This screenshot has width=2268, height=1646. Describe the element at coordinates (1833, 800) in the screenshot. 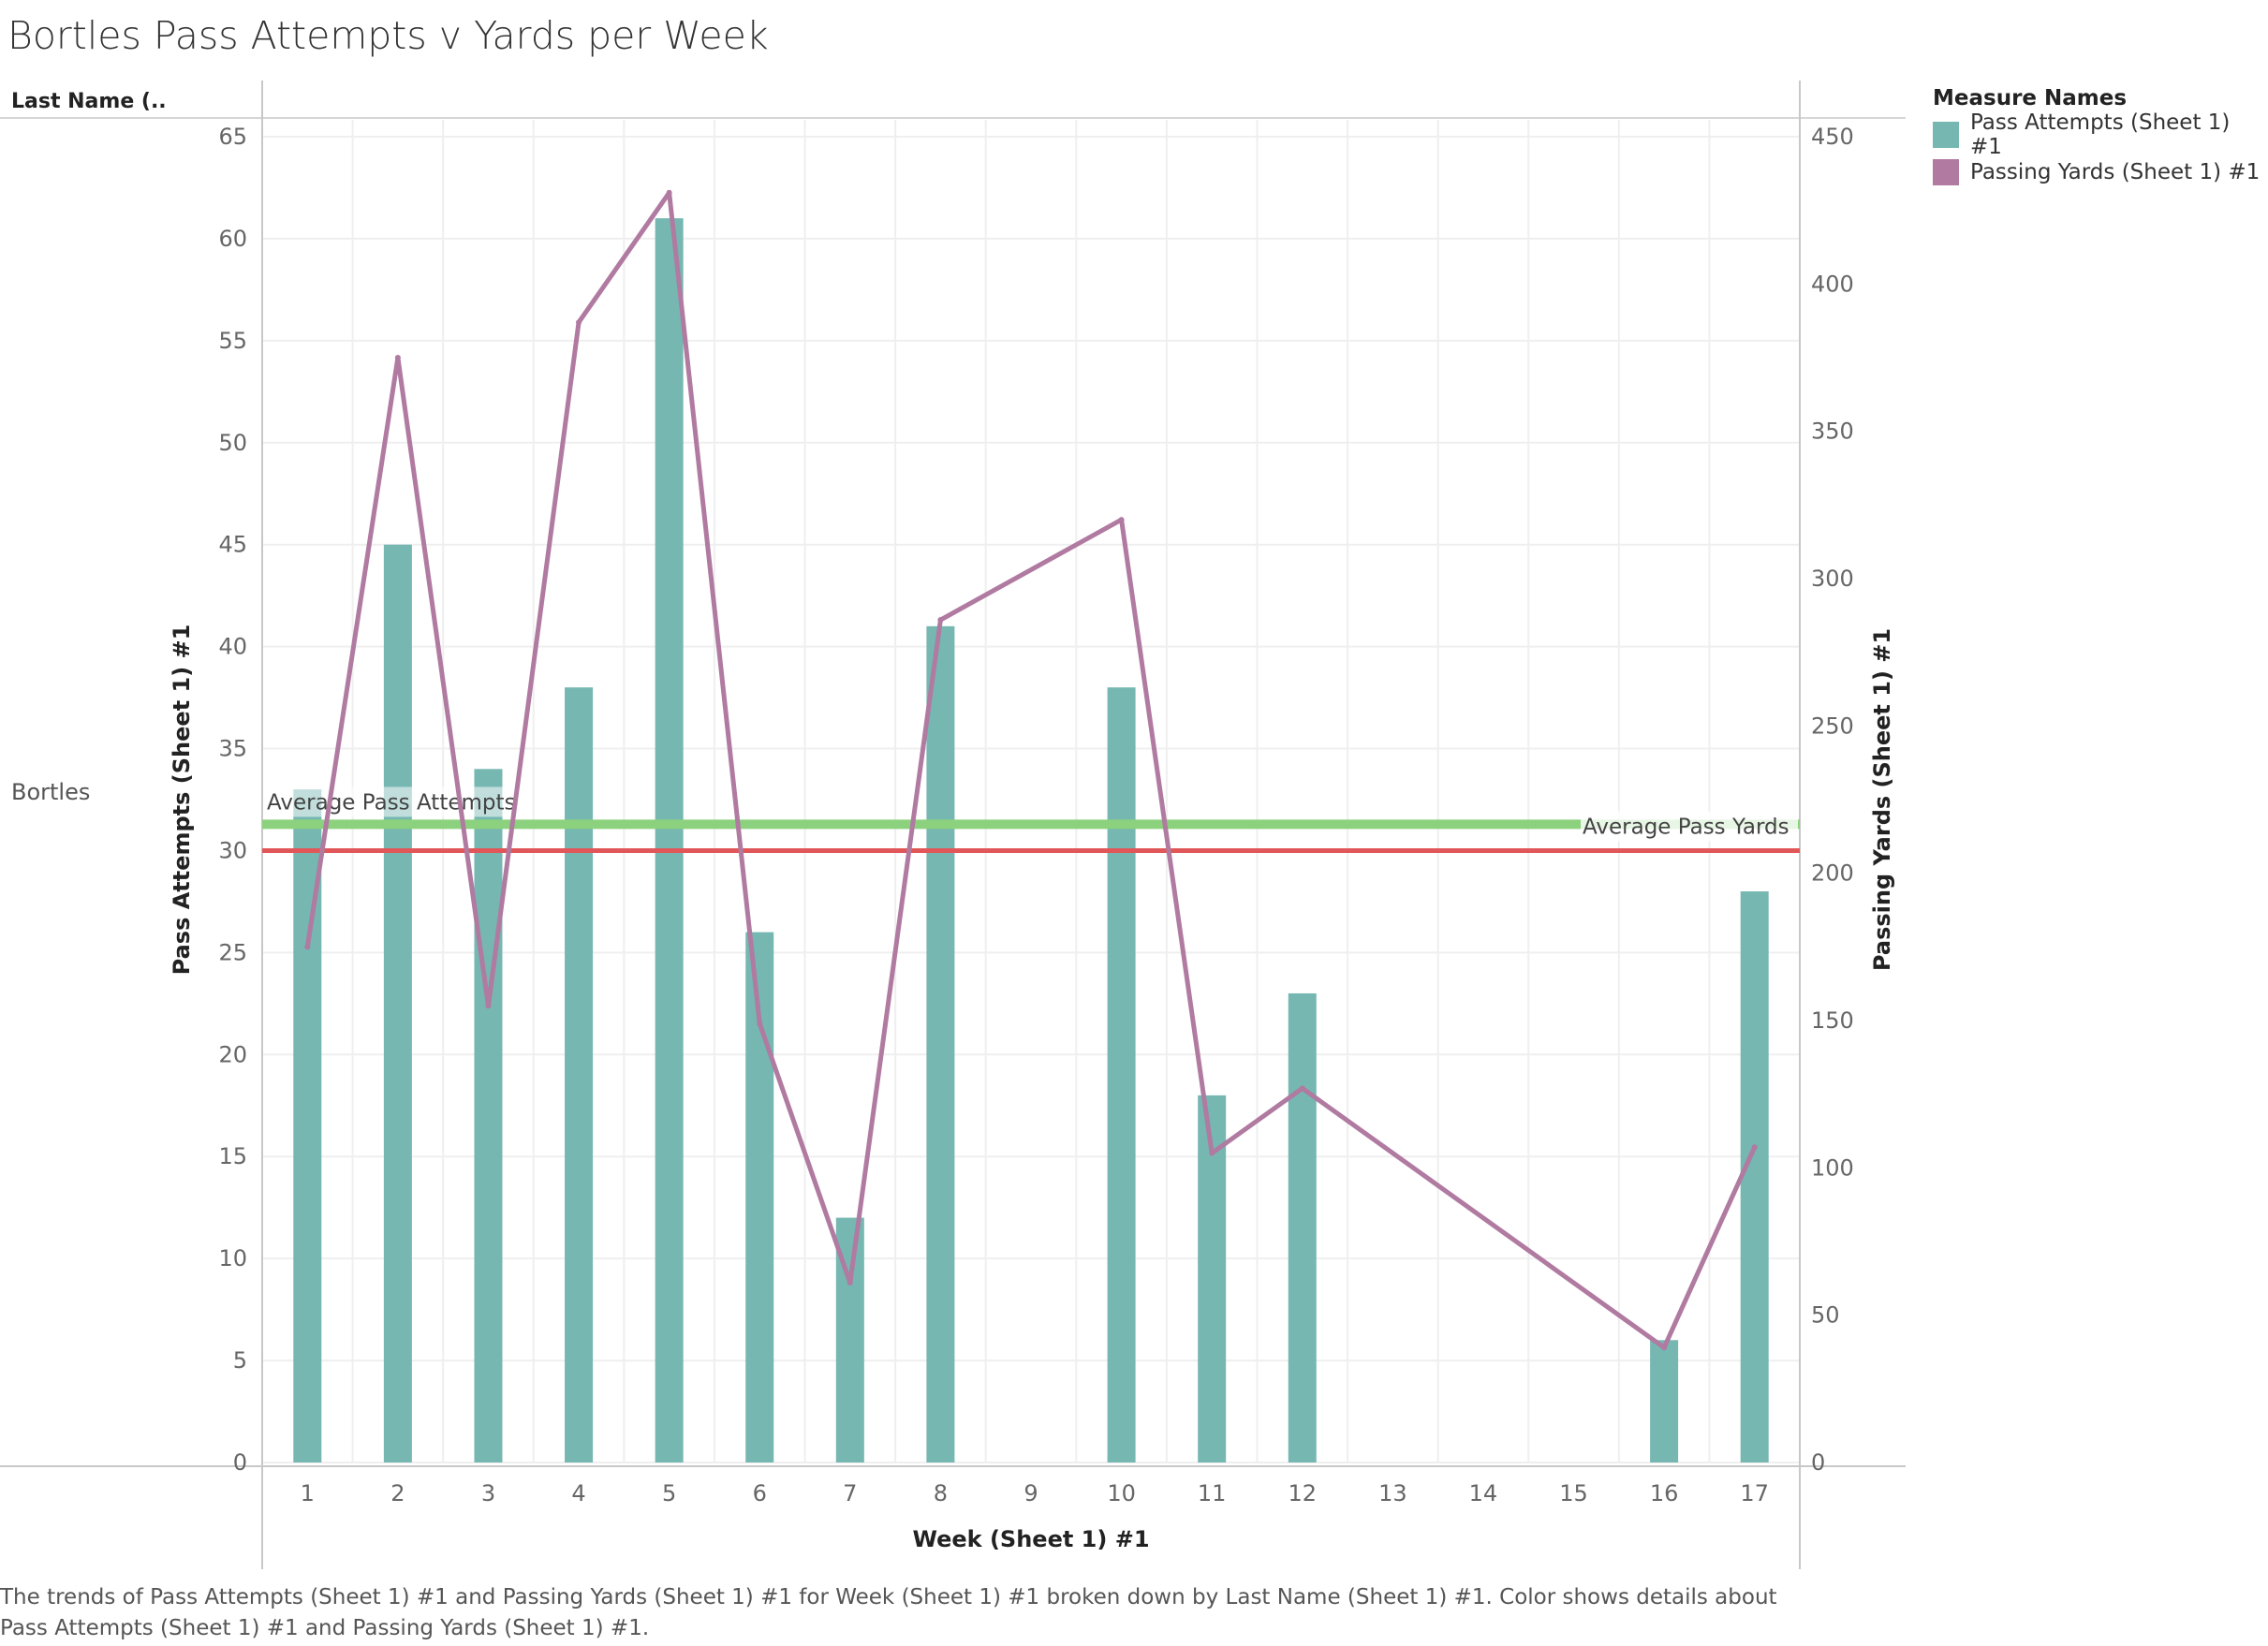

I see `right-axis-ticks: 0 50 100 150 200 250 300 350 400 450` at that location.